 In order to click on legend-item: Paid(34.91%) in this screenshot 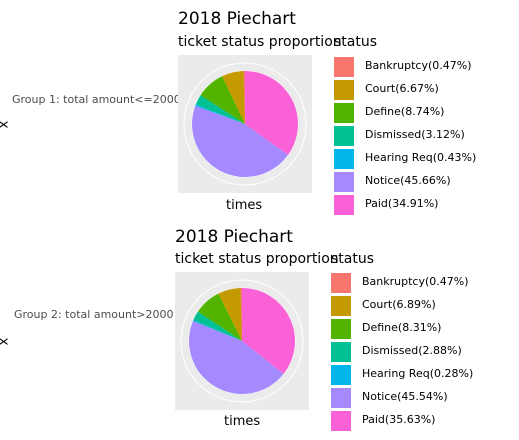, I will do `click(424, 205)`.